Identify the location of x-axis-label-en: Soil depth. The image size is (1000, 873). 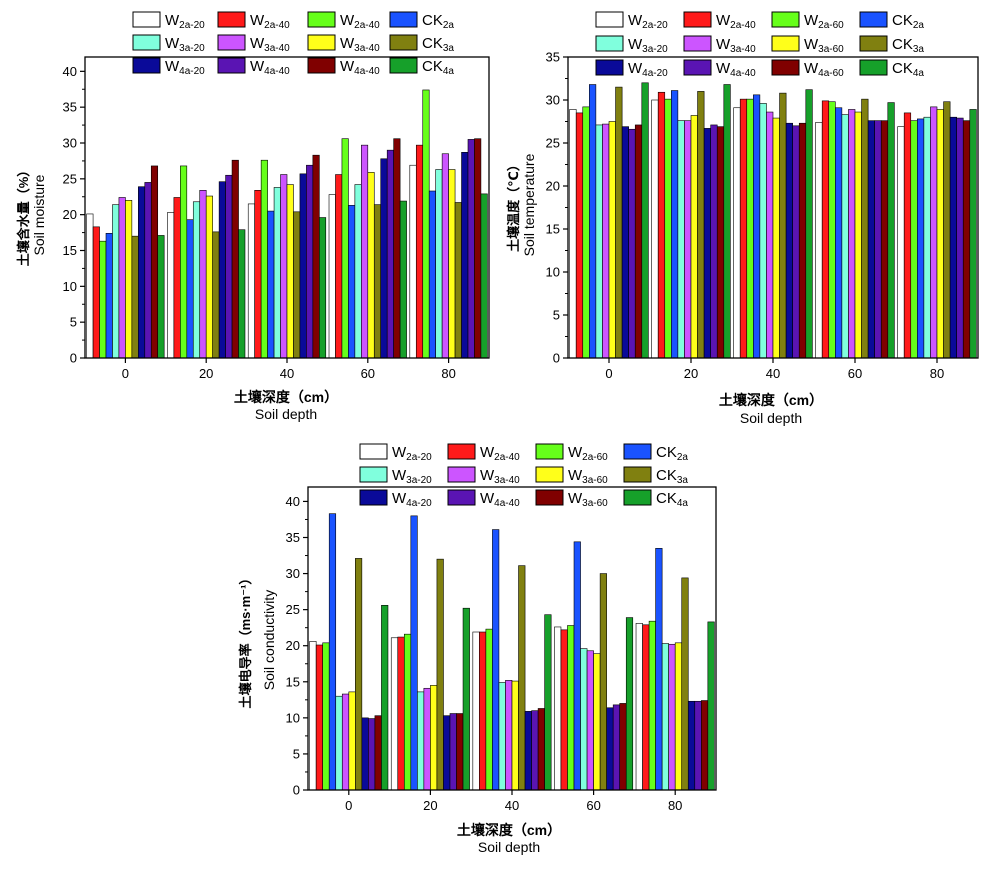
(771, 418).